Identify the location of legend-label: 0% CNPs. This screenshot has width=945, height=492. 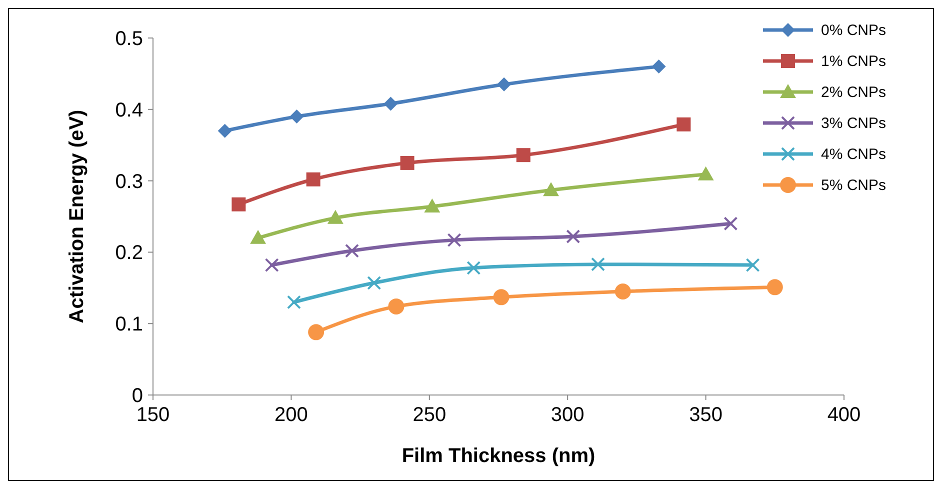
(853, 30).